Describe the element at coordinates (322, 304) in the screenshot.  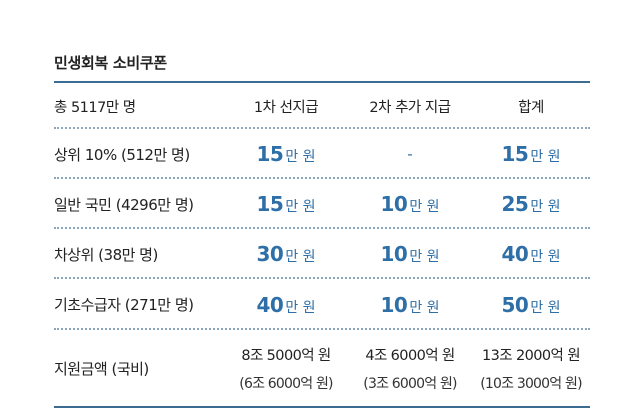
I see `table-row: 기초수급자 (271만 명) 40 만 원 10 만 원 50 만 원` at that location.